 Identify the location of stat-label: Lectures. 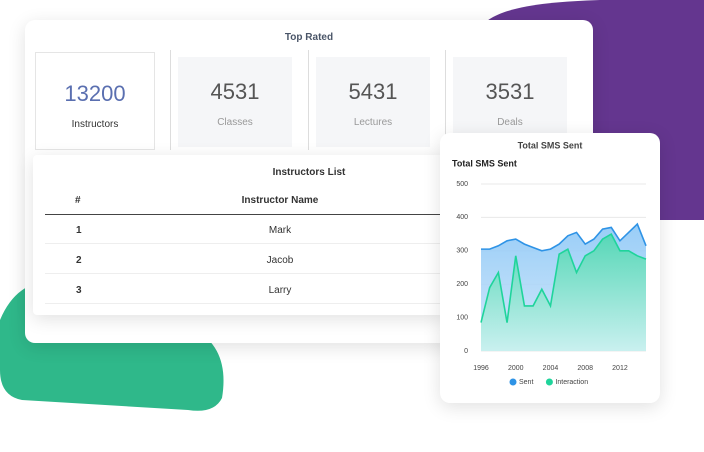
(373, 122).